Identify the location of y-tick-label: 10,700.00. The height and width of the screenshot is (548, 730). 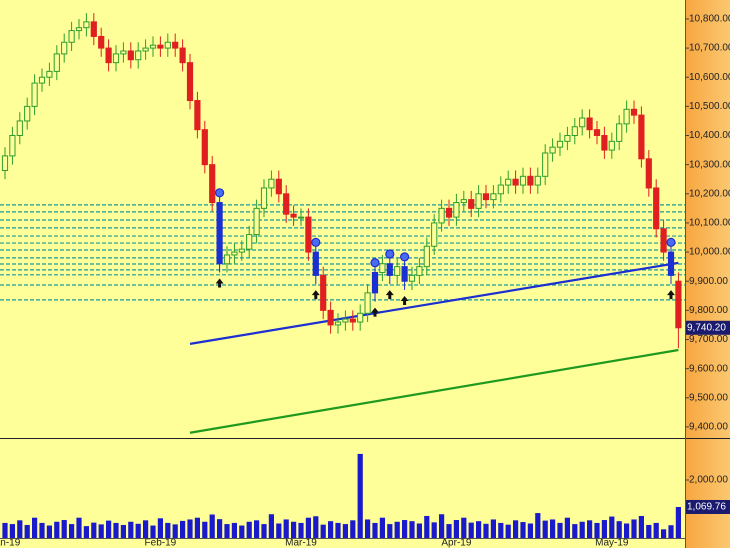
(709, 48).